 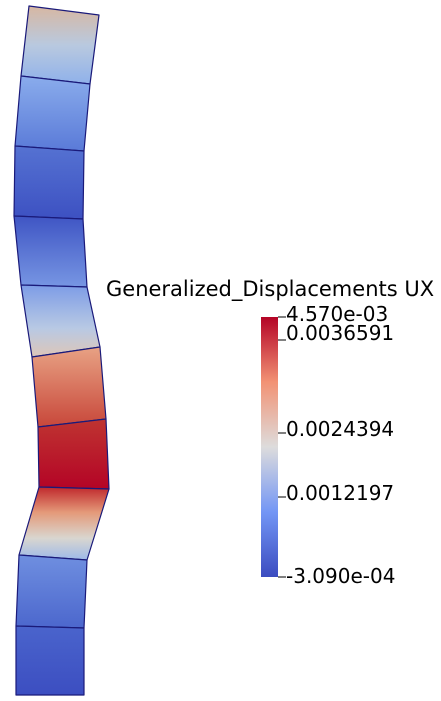 I want to click on color-legend, so click(x=273, y=447).